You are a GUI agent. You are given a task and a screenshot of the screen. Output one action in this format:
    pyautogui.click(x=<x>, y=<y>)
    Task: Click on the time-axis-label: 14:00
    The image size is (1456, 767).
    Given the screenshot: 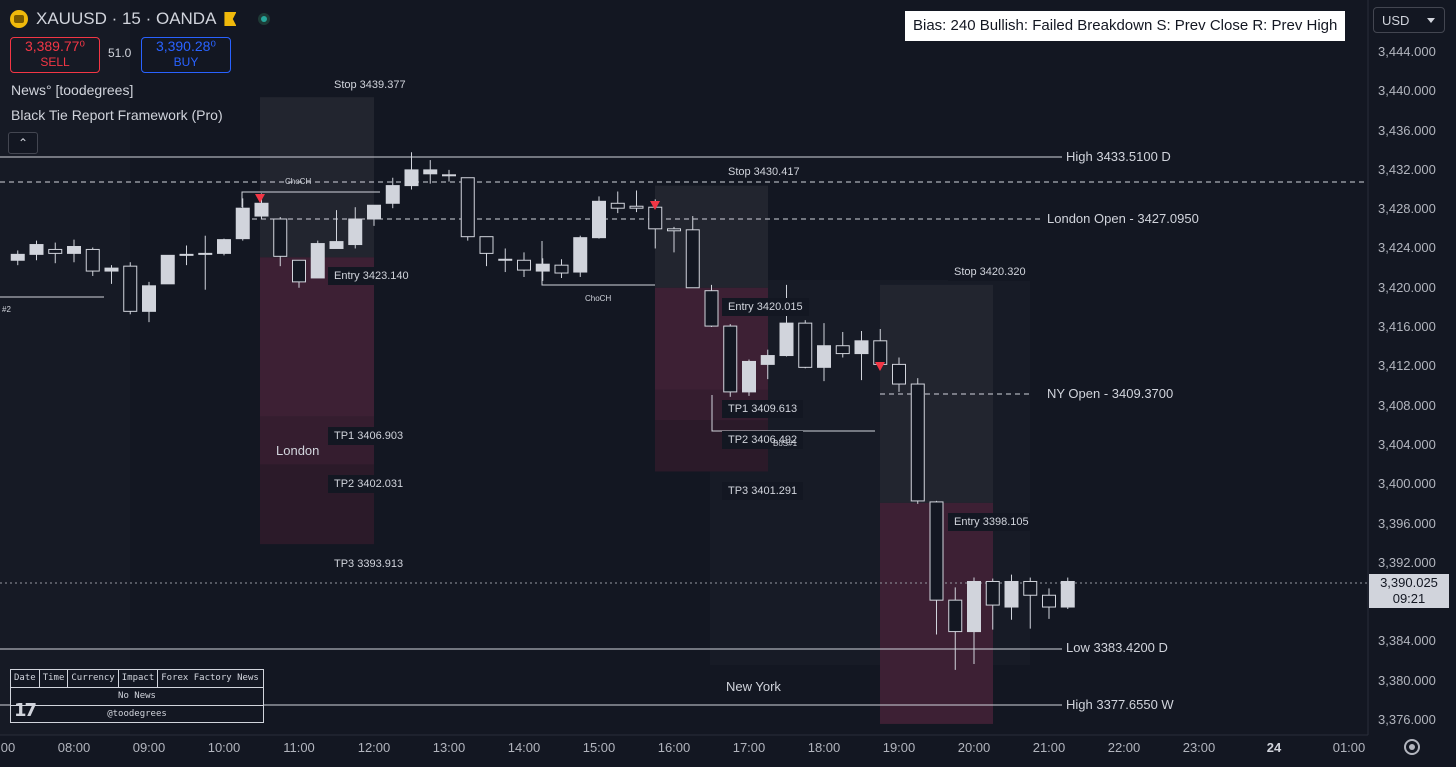 What is the action you would take?
    pyautogui.click(x=524, y=747)
    